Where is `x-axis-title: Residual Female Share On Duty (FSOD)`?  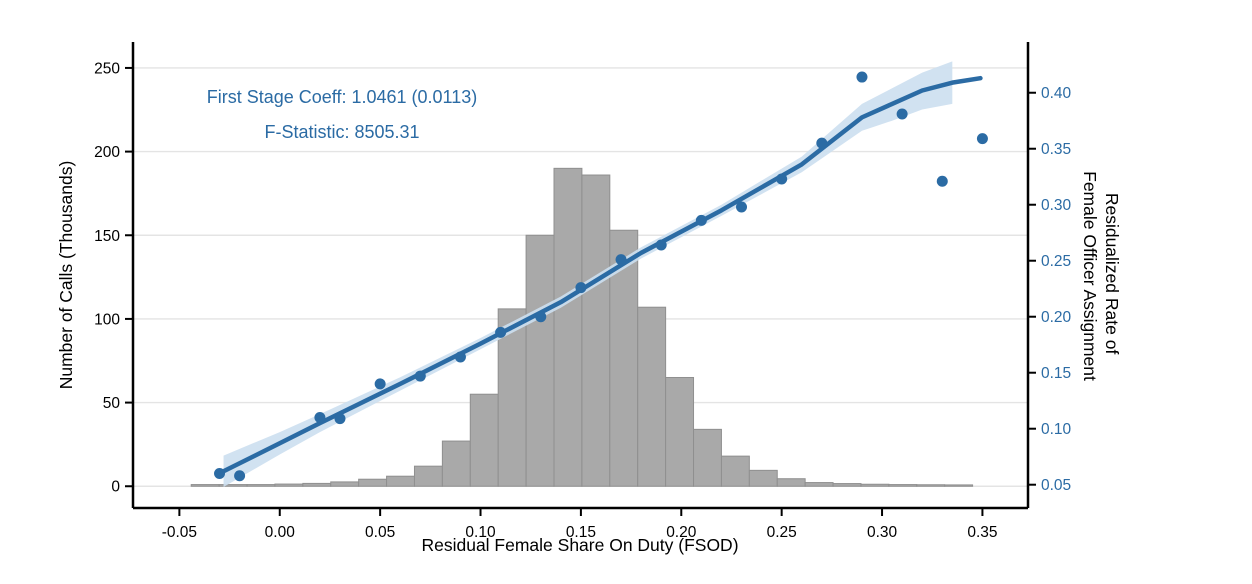 x-axis-title: Residual Female Share On Duty (FSOD) is located at coordinates (579, 545).